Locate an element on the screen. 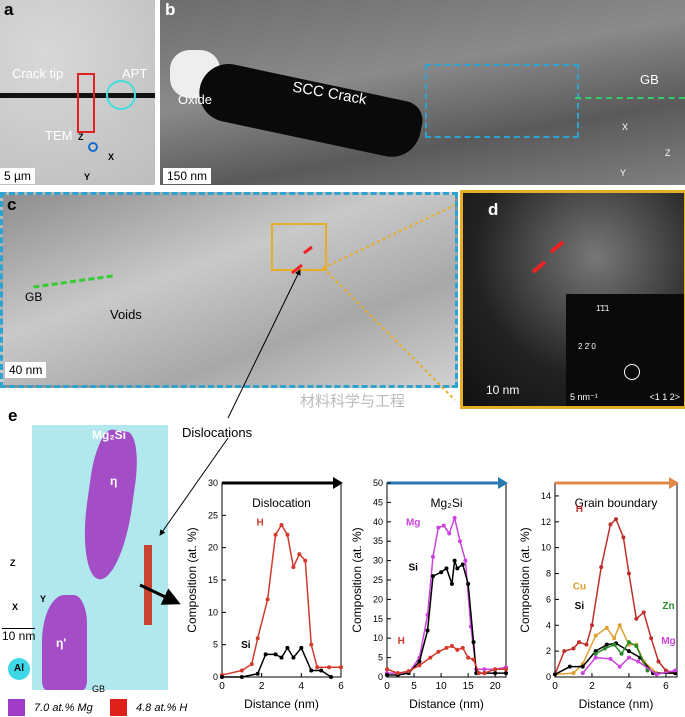 This screenshot has height=717, width=685. series-label-zn: Zn is located at coordinates (668, 606).